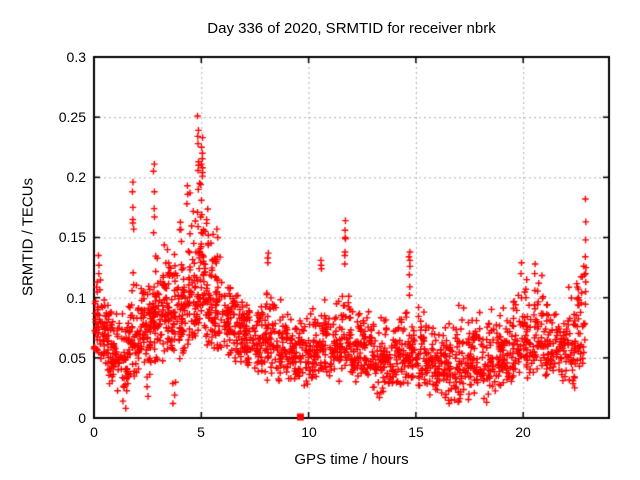 The width and height of the screenshot is (640, 480). What do you see at coordinates (416, 432) in the screenshot?
I see `x-tick-label: 15` at bounding box center [416, 432].